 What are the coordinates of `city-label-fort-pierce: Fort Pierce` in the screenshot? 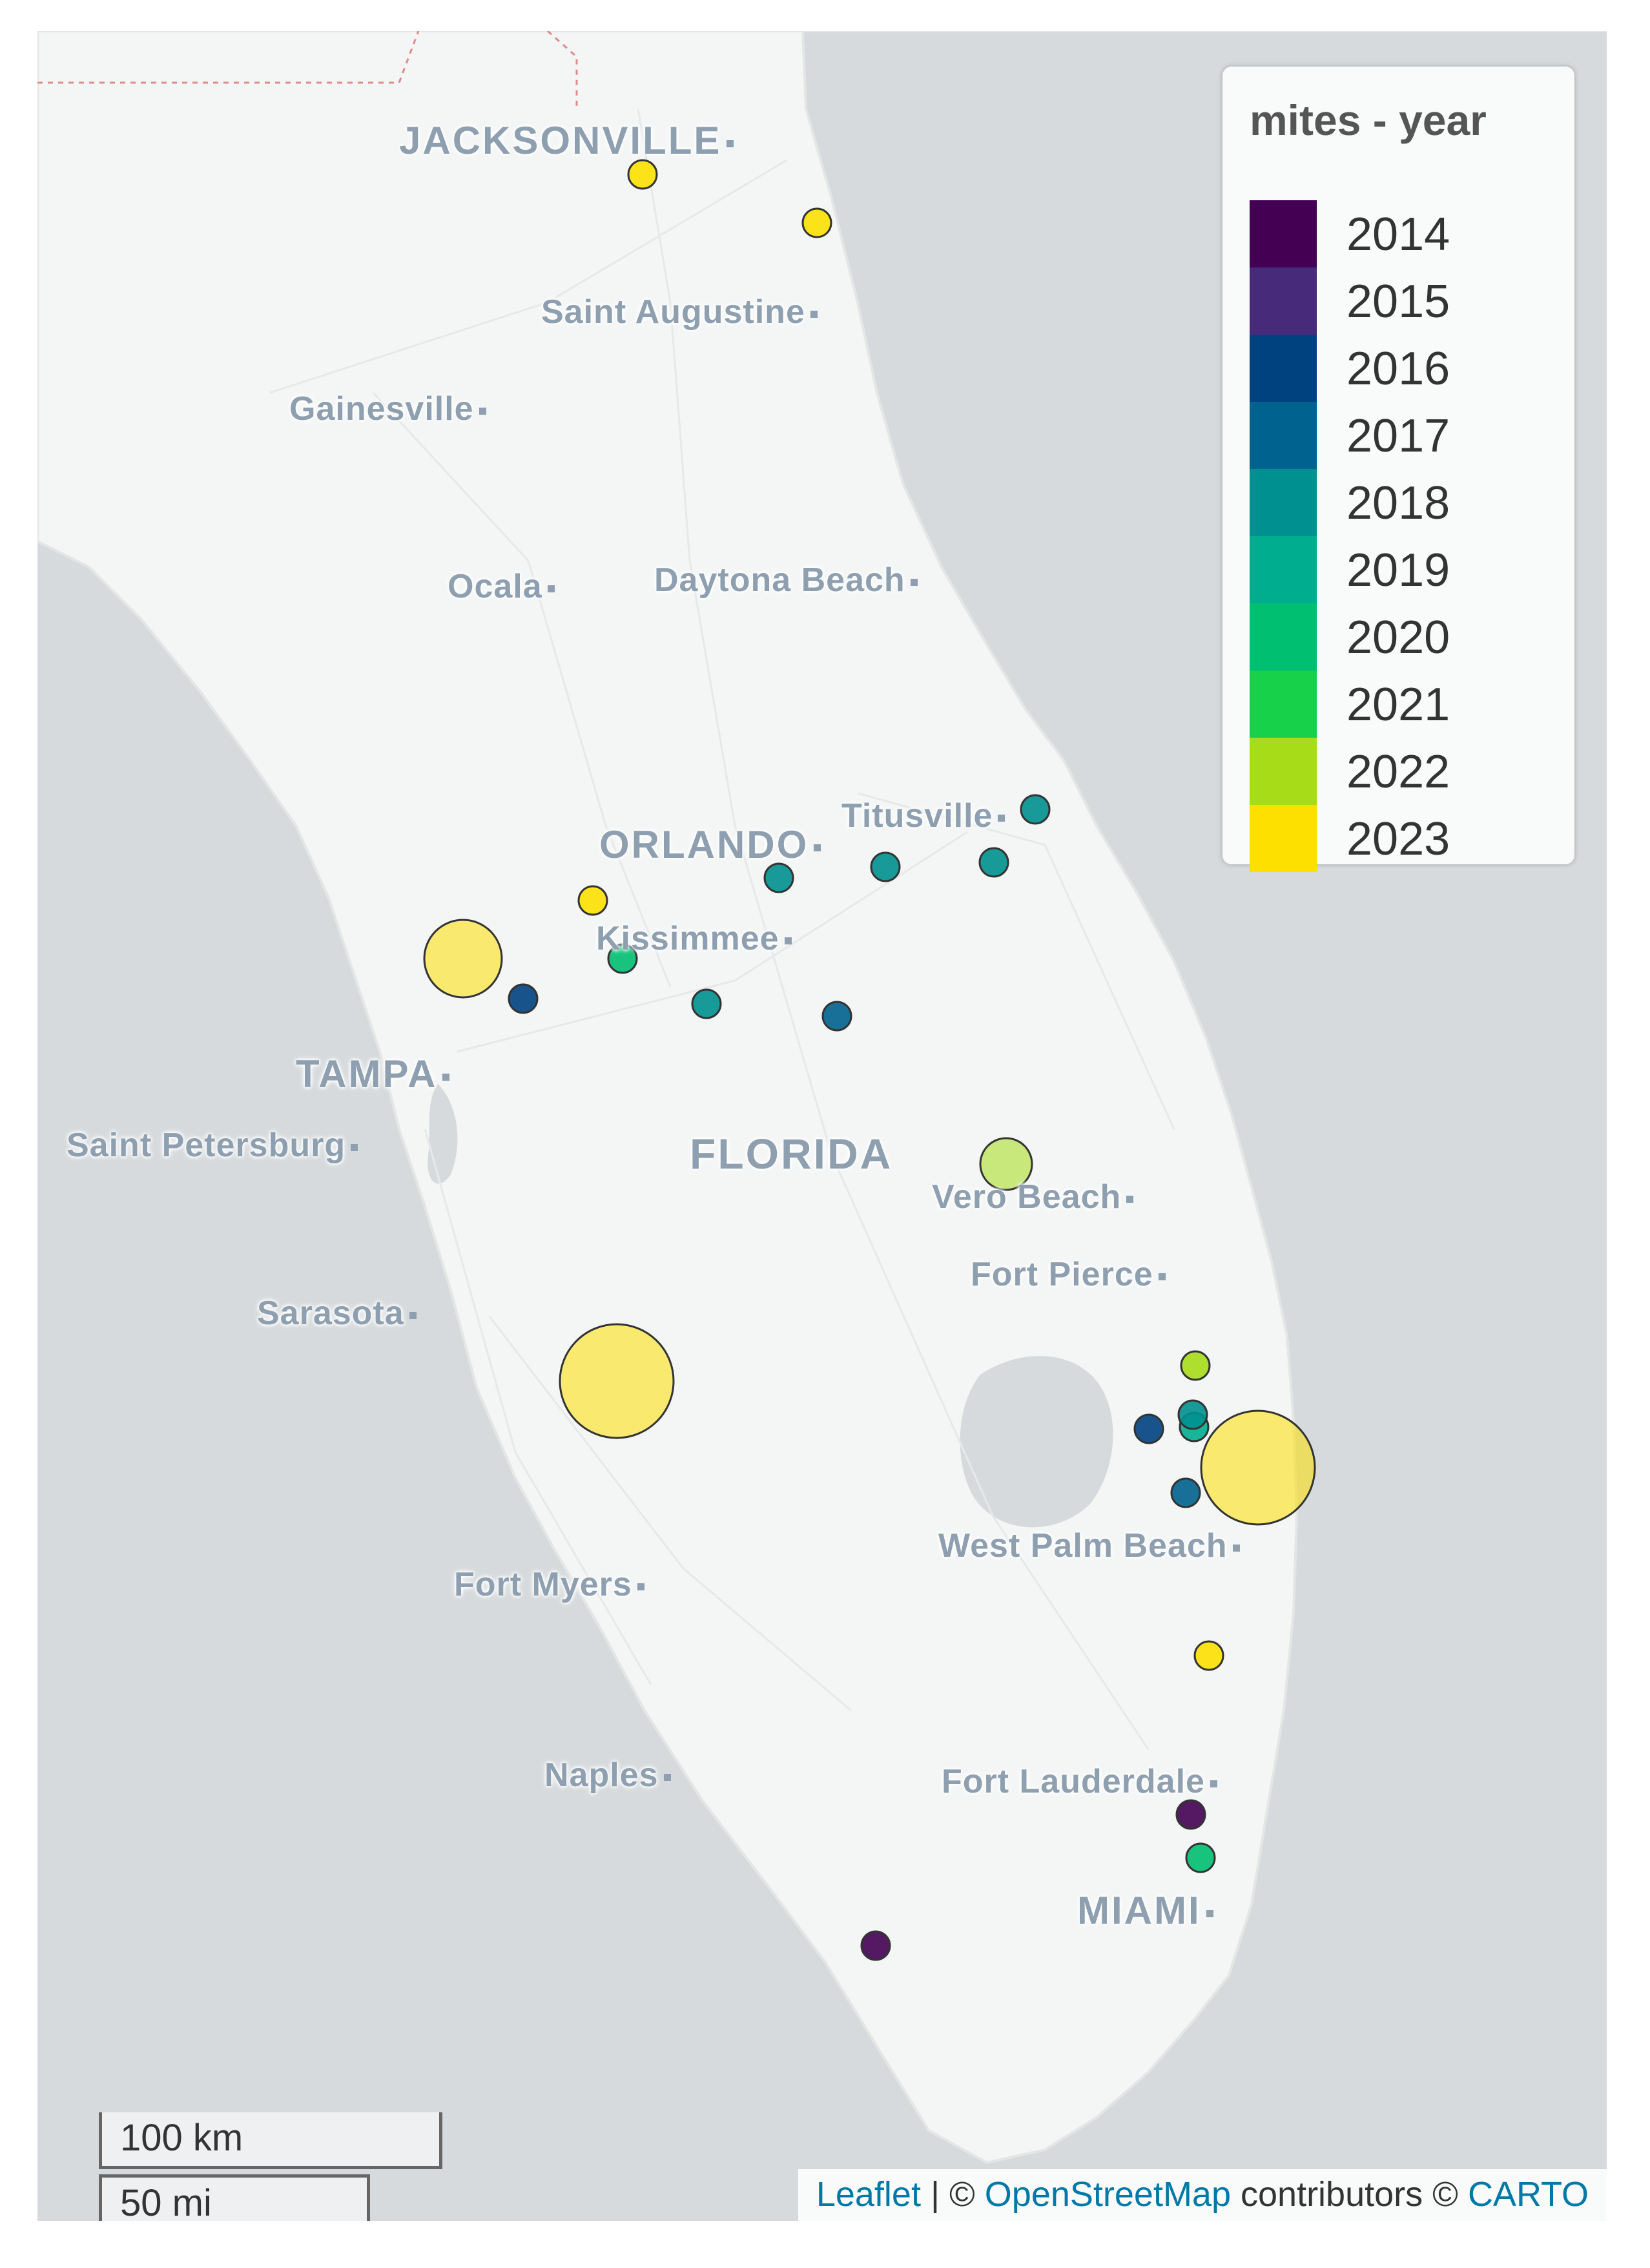 It's located at (1068, 1274).